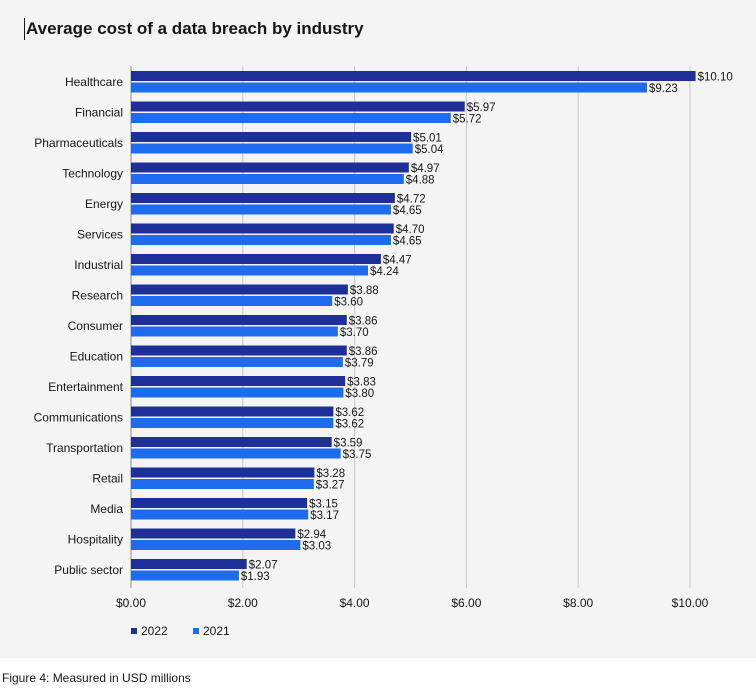 The width and height of the screenshot is (756, 688). What do you see at coordinates (348, 444) in the screenshot?
I see `data-label: $3.59` at bounding box center [348, 444].